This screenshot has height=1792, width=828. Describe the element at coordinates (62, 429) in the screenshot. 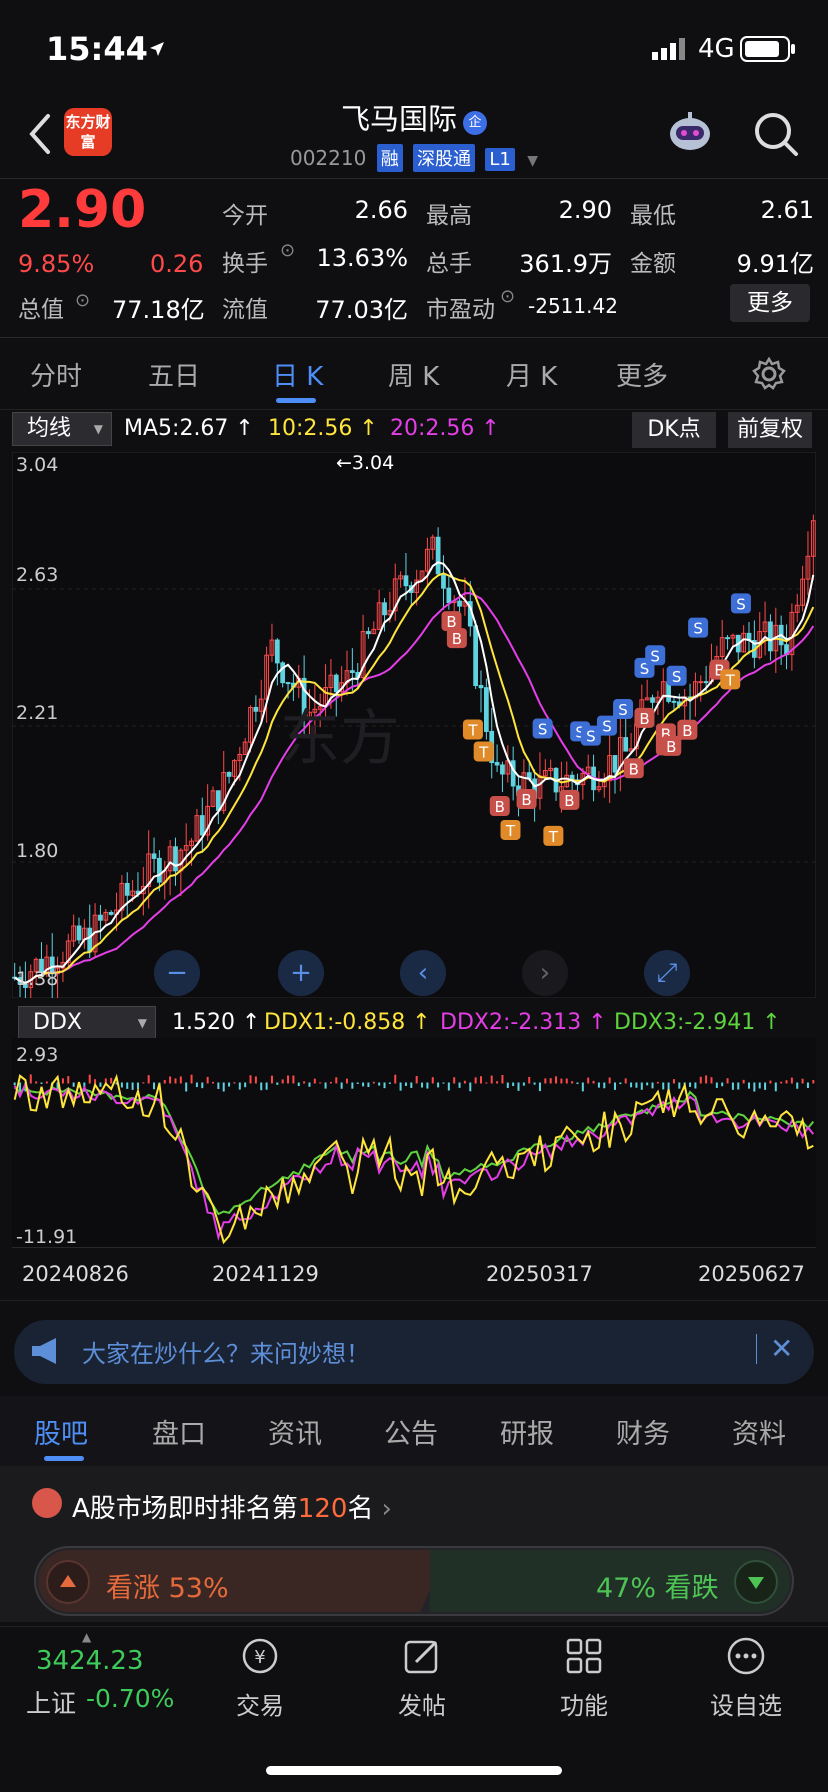

I see `indicator-select: 均线 ▼` at that location.